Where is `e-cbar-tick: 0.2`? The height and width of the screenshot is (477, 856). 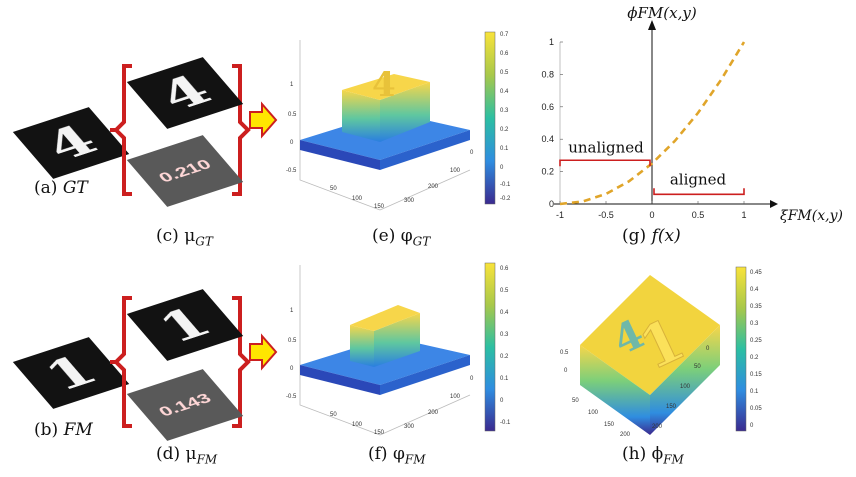 e-cbar-tick: 0.2 is located at coordinates (504, 130).